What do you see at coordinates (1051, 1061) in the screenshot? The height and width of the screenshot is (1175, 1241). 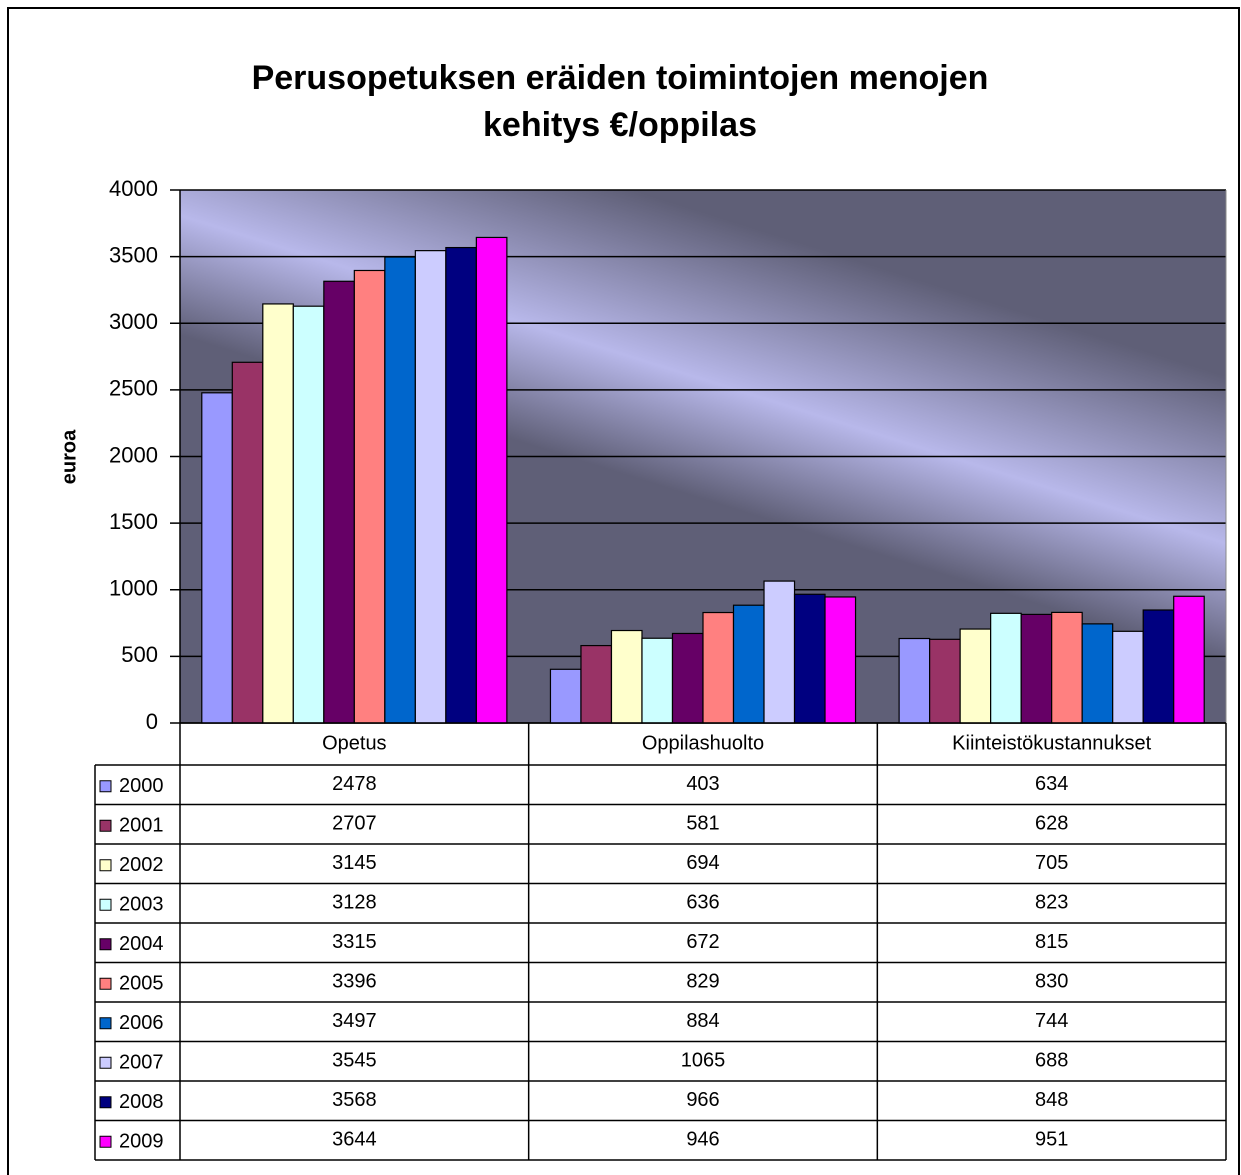 I see `table-value: 688` at bounding box center [1051, 1061].